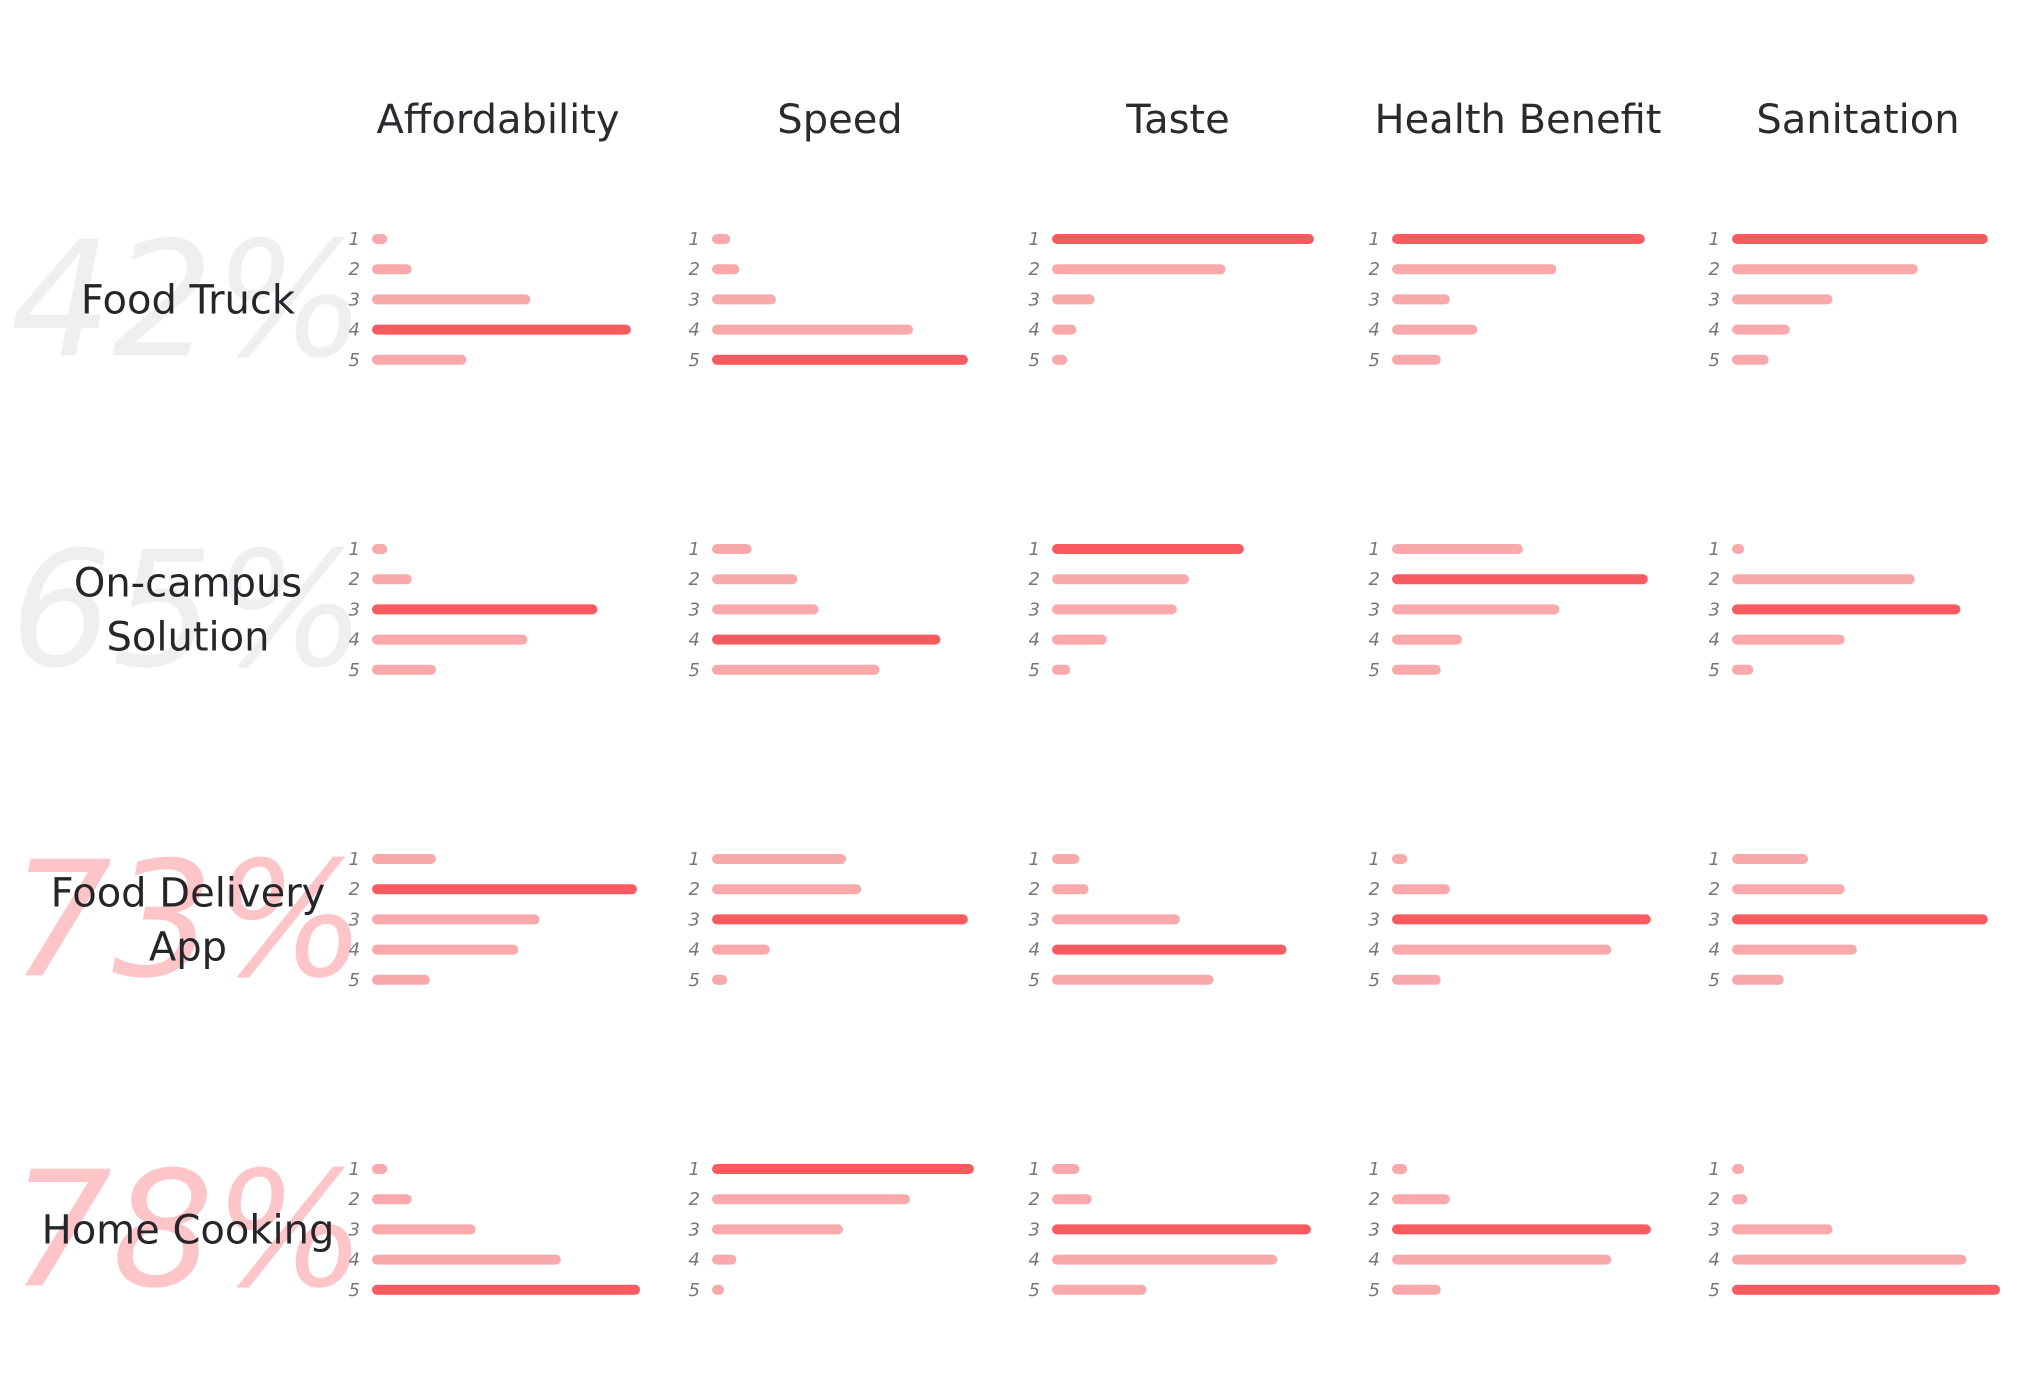 The image size is (2028, 1386). What do you see at coordinates (188, 1230) in the screenshot?
I see `row-label: Home Cooking` at bounding box center [188, 1230].